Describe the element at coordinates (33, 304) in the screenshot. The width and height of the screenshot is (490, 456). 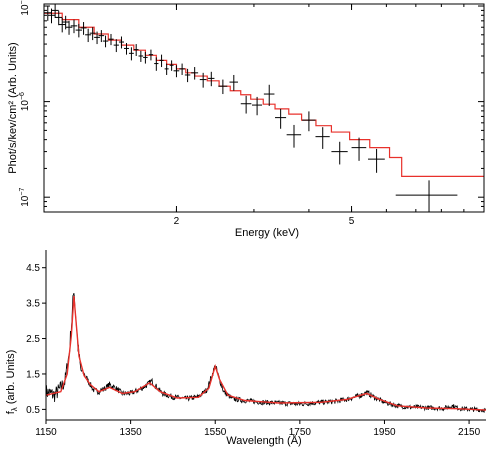
I see `y-tick-label: 3.5` at that location.